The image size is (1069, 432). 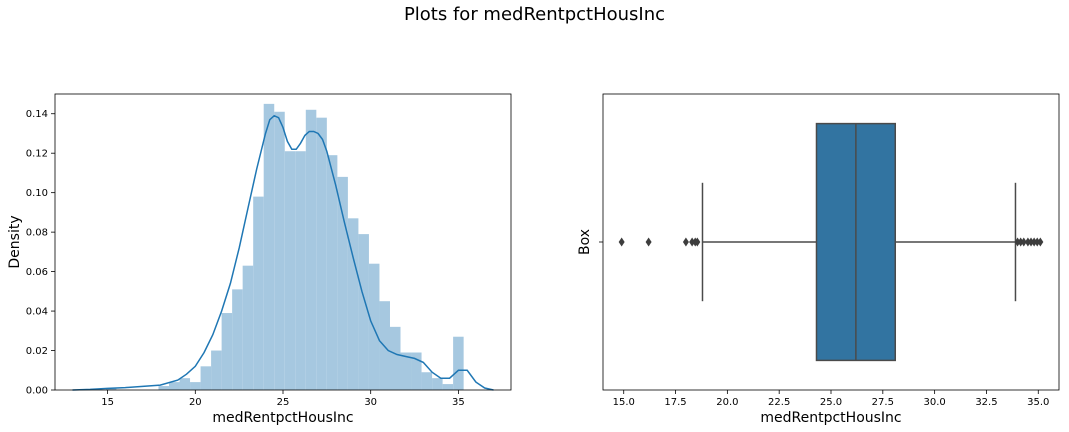 What do you see at coordinates (37, 272) in the screenshot?
I see `y-tick-label: 0.06` at bounding box center [37, 272].